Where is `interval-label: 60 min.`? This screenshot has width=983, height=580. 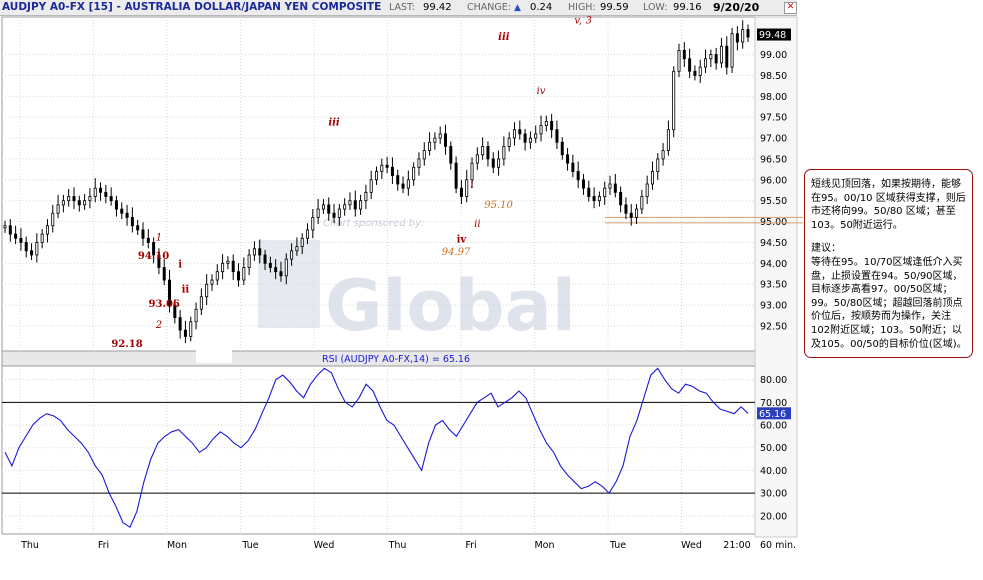
interval-label: 60 min. is located at coordinates (778, 545).